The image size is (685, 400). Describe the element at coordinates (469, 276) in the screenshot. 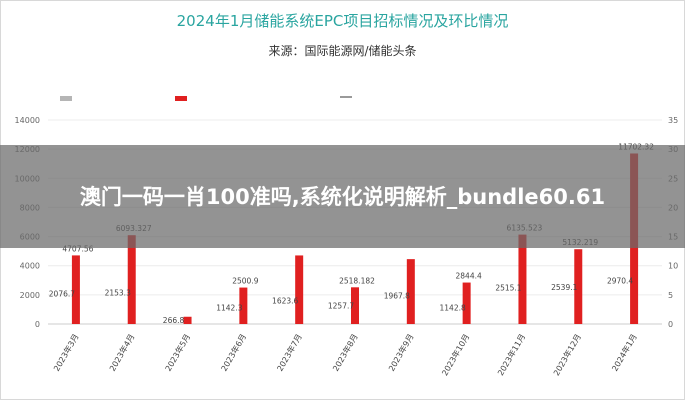

I see `bar-value-label: 2844.4` at that location.